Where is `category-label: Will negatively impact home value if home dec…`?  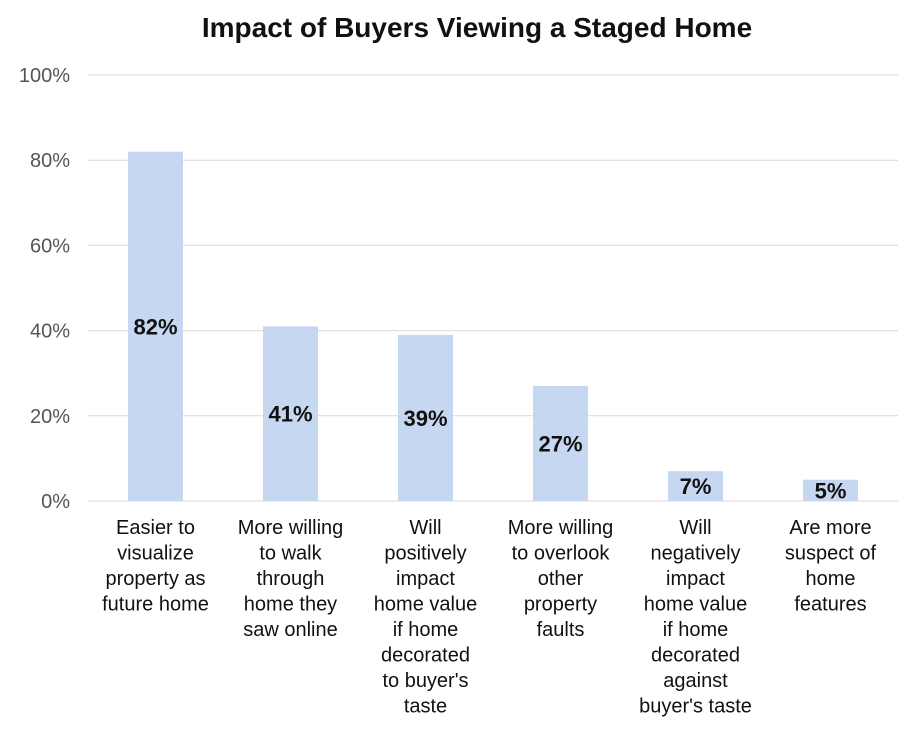
category-label: Will negatively impact home value if home dec… is located at coordinates (695, 617).